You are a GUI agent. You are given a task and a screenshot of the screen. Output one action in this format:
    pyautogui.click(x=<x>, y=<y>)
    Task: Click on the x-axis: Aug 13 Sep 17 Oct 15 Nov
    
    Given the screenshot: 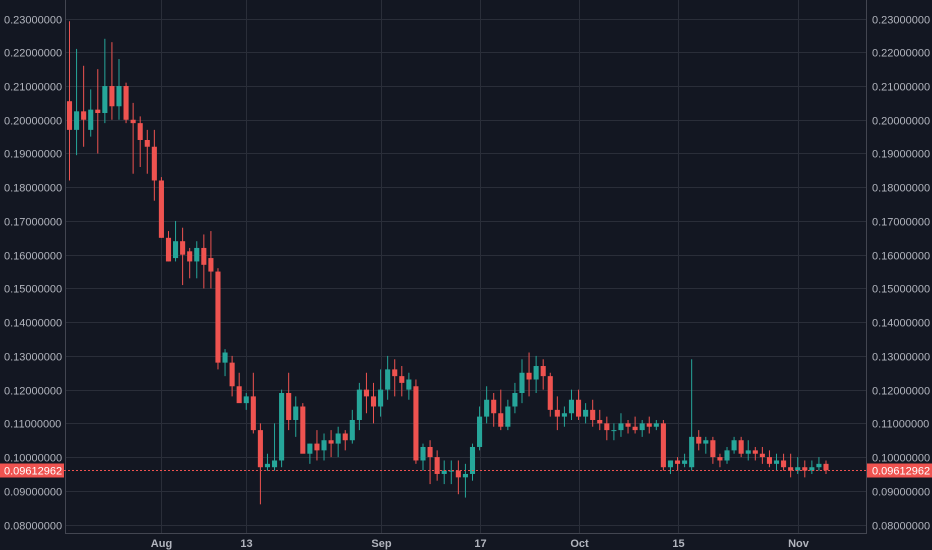 What is the action you would take?
    pyautogui.click(x=480, y=544)
    